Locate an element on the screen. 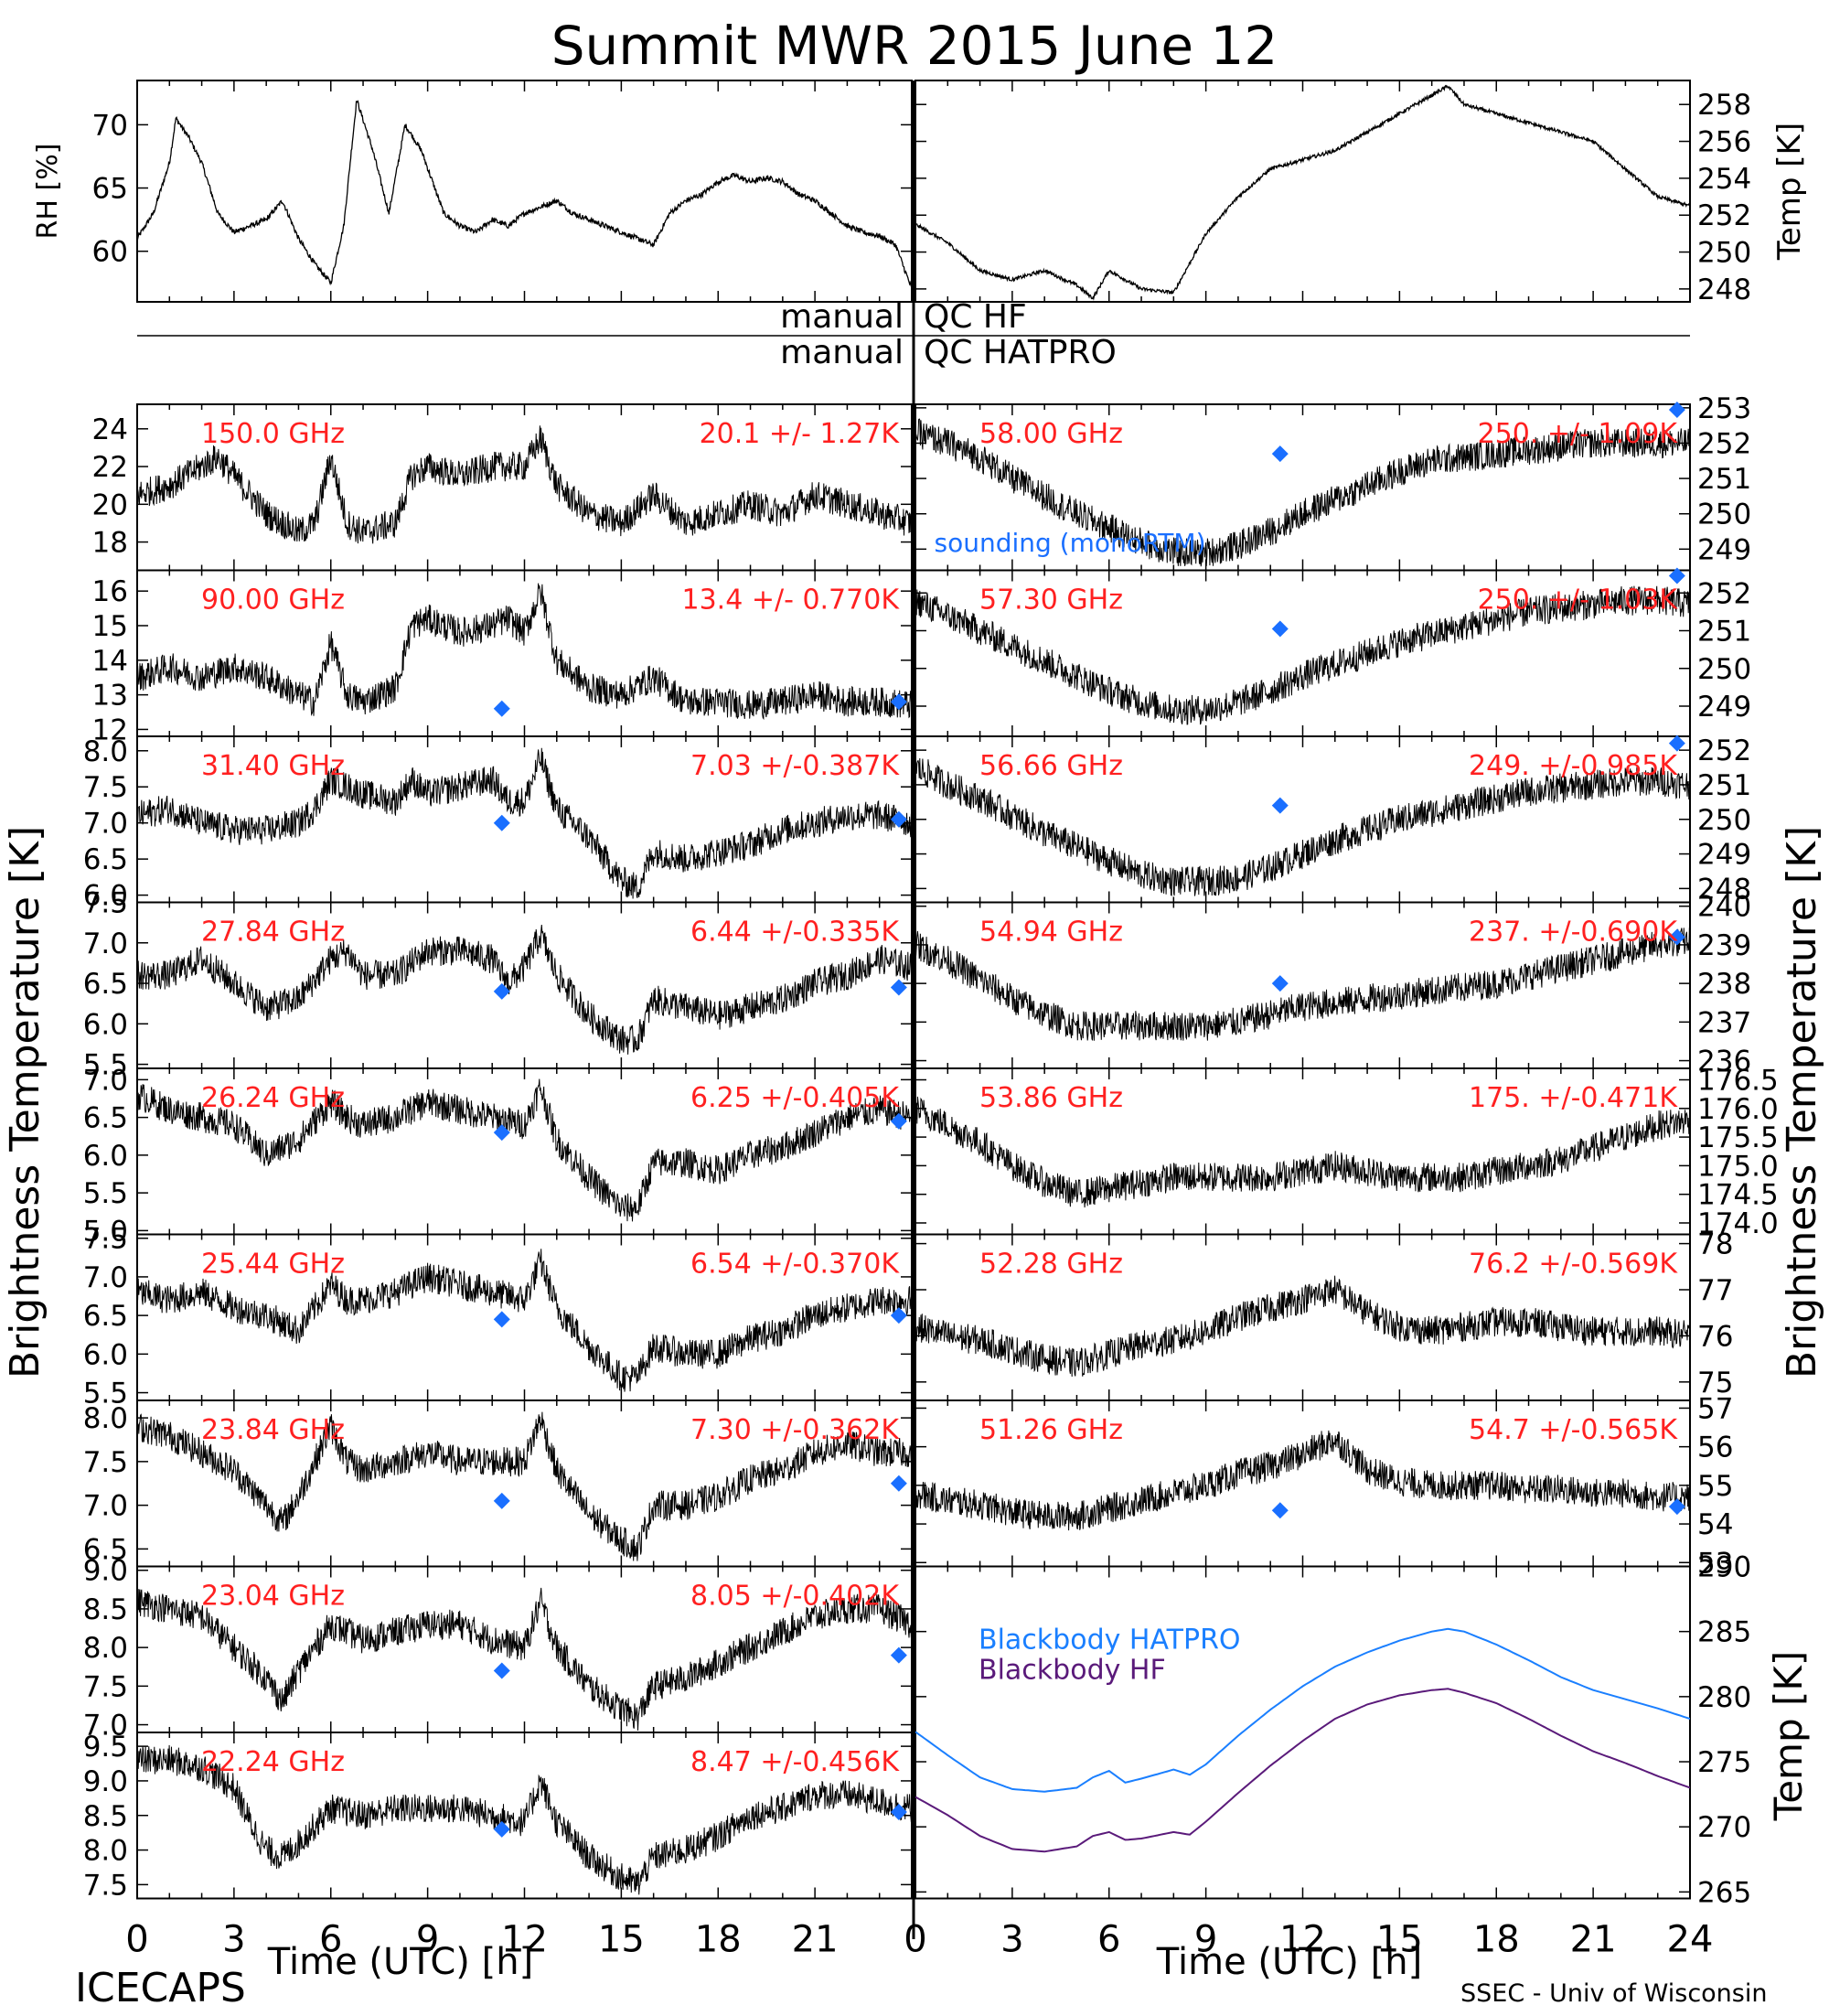  channel-left-3-ytick-label: 7.0 is located at coordinates (105, 944).